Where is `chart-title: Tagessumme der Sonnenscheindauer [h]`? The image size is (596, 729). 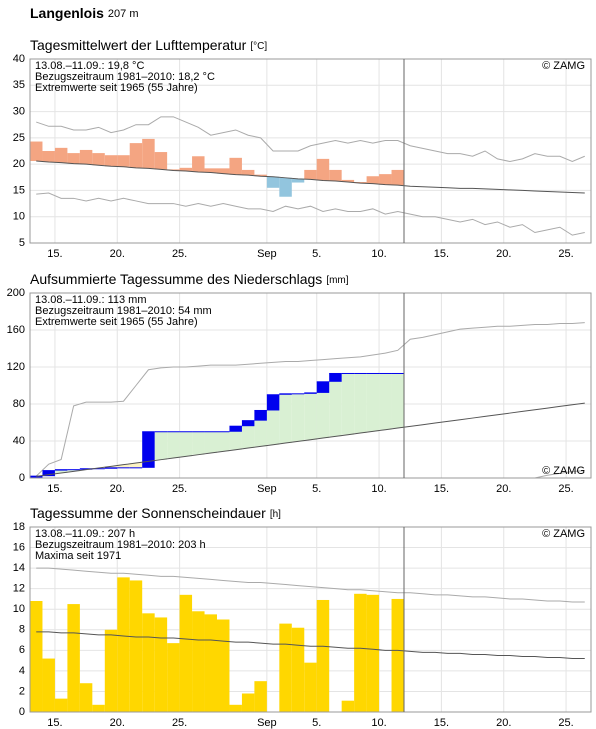
chart-title: Tagessumme der Sonnenscheindauer [h] is located at coordinates (155, 513).